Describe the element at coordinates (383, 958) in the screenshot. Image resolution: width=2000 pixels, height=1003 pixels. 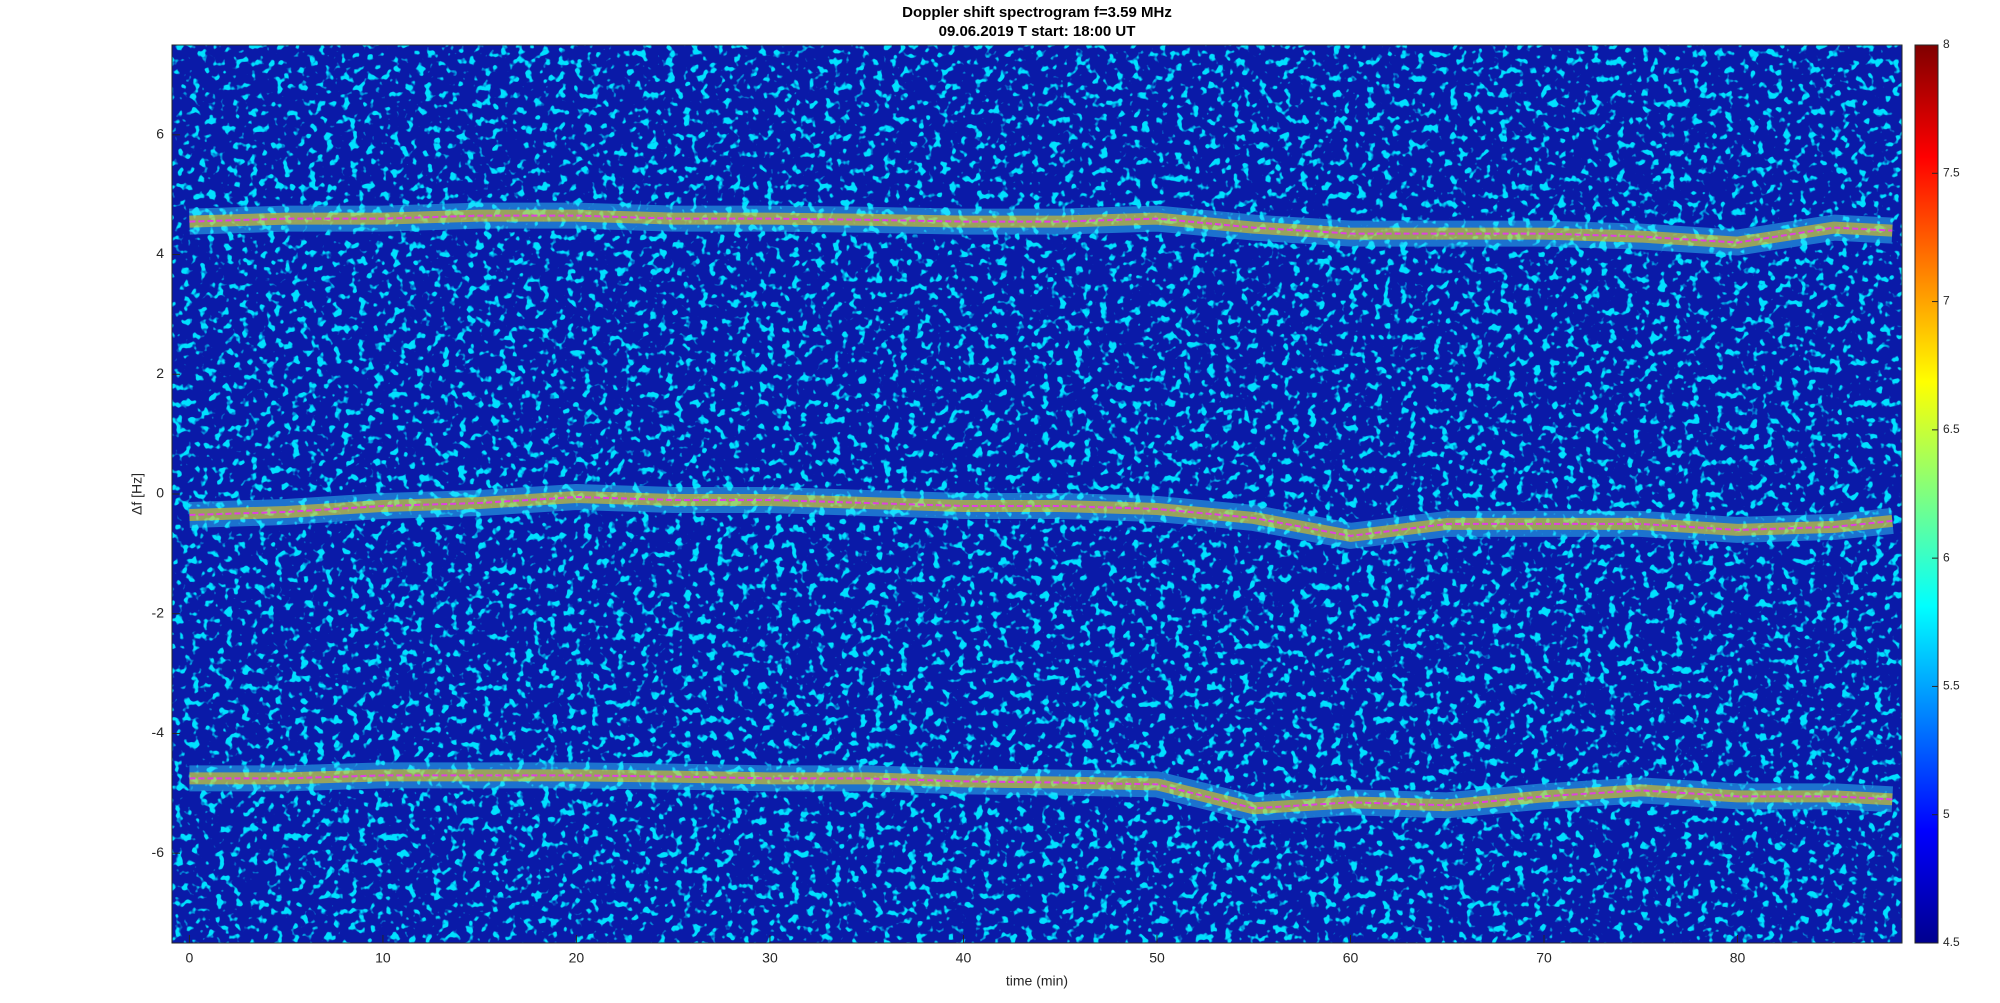
I see `x-tick-label: 10` at that location.